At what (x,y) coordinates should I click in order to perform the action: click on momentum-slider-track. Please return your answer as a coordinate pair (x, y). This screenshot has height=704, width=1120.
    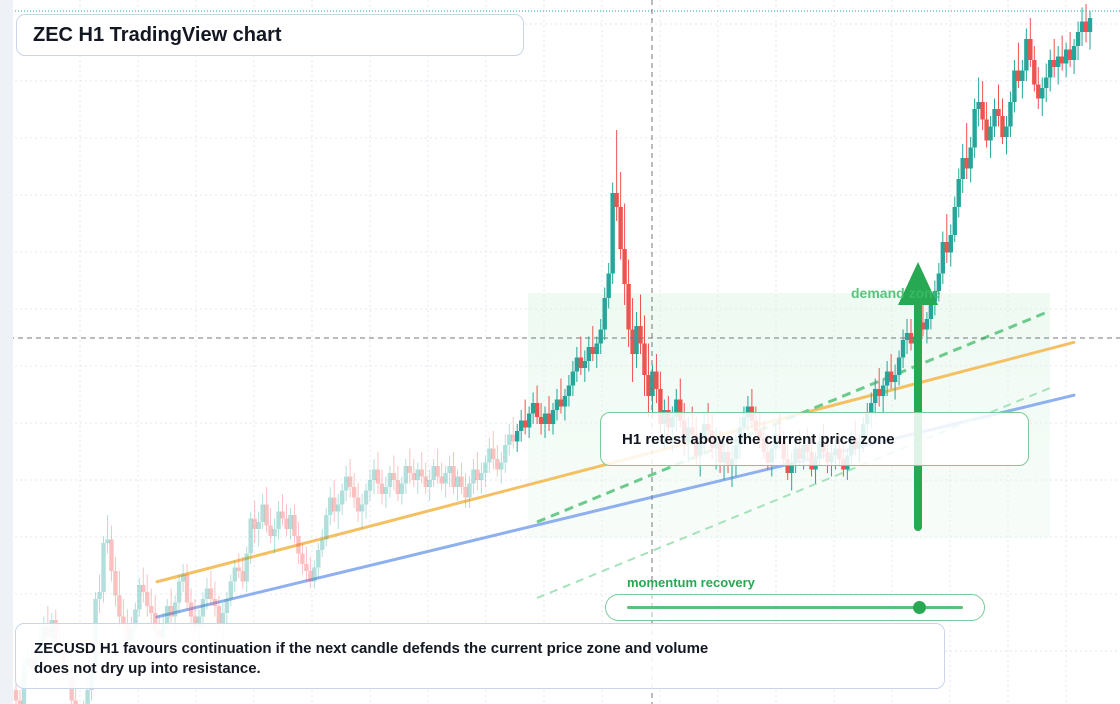
    Looking at the image, I should click on (795, 607).